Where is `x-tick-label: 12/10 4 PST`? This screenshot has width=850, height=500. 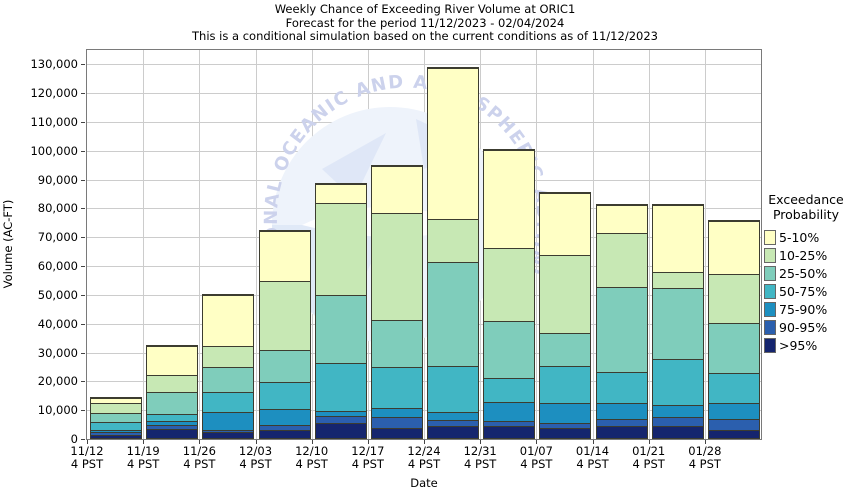
x-tick-label: 12/10 4 PST is located at coordinates (312, 458).